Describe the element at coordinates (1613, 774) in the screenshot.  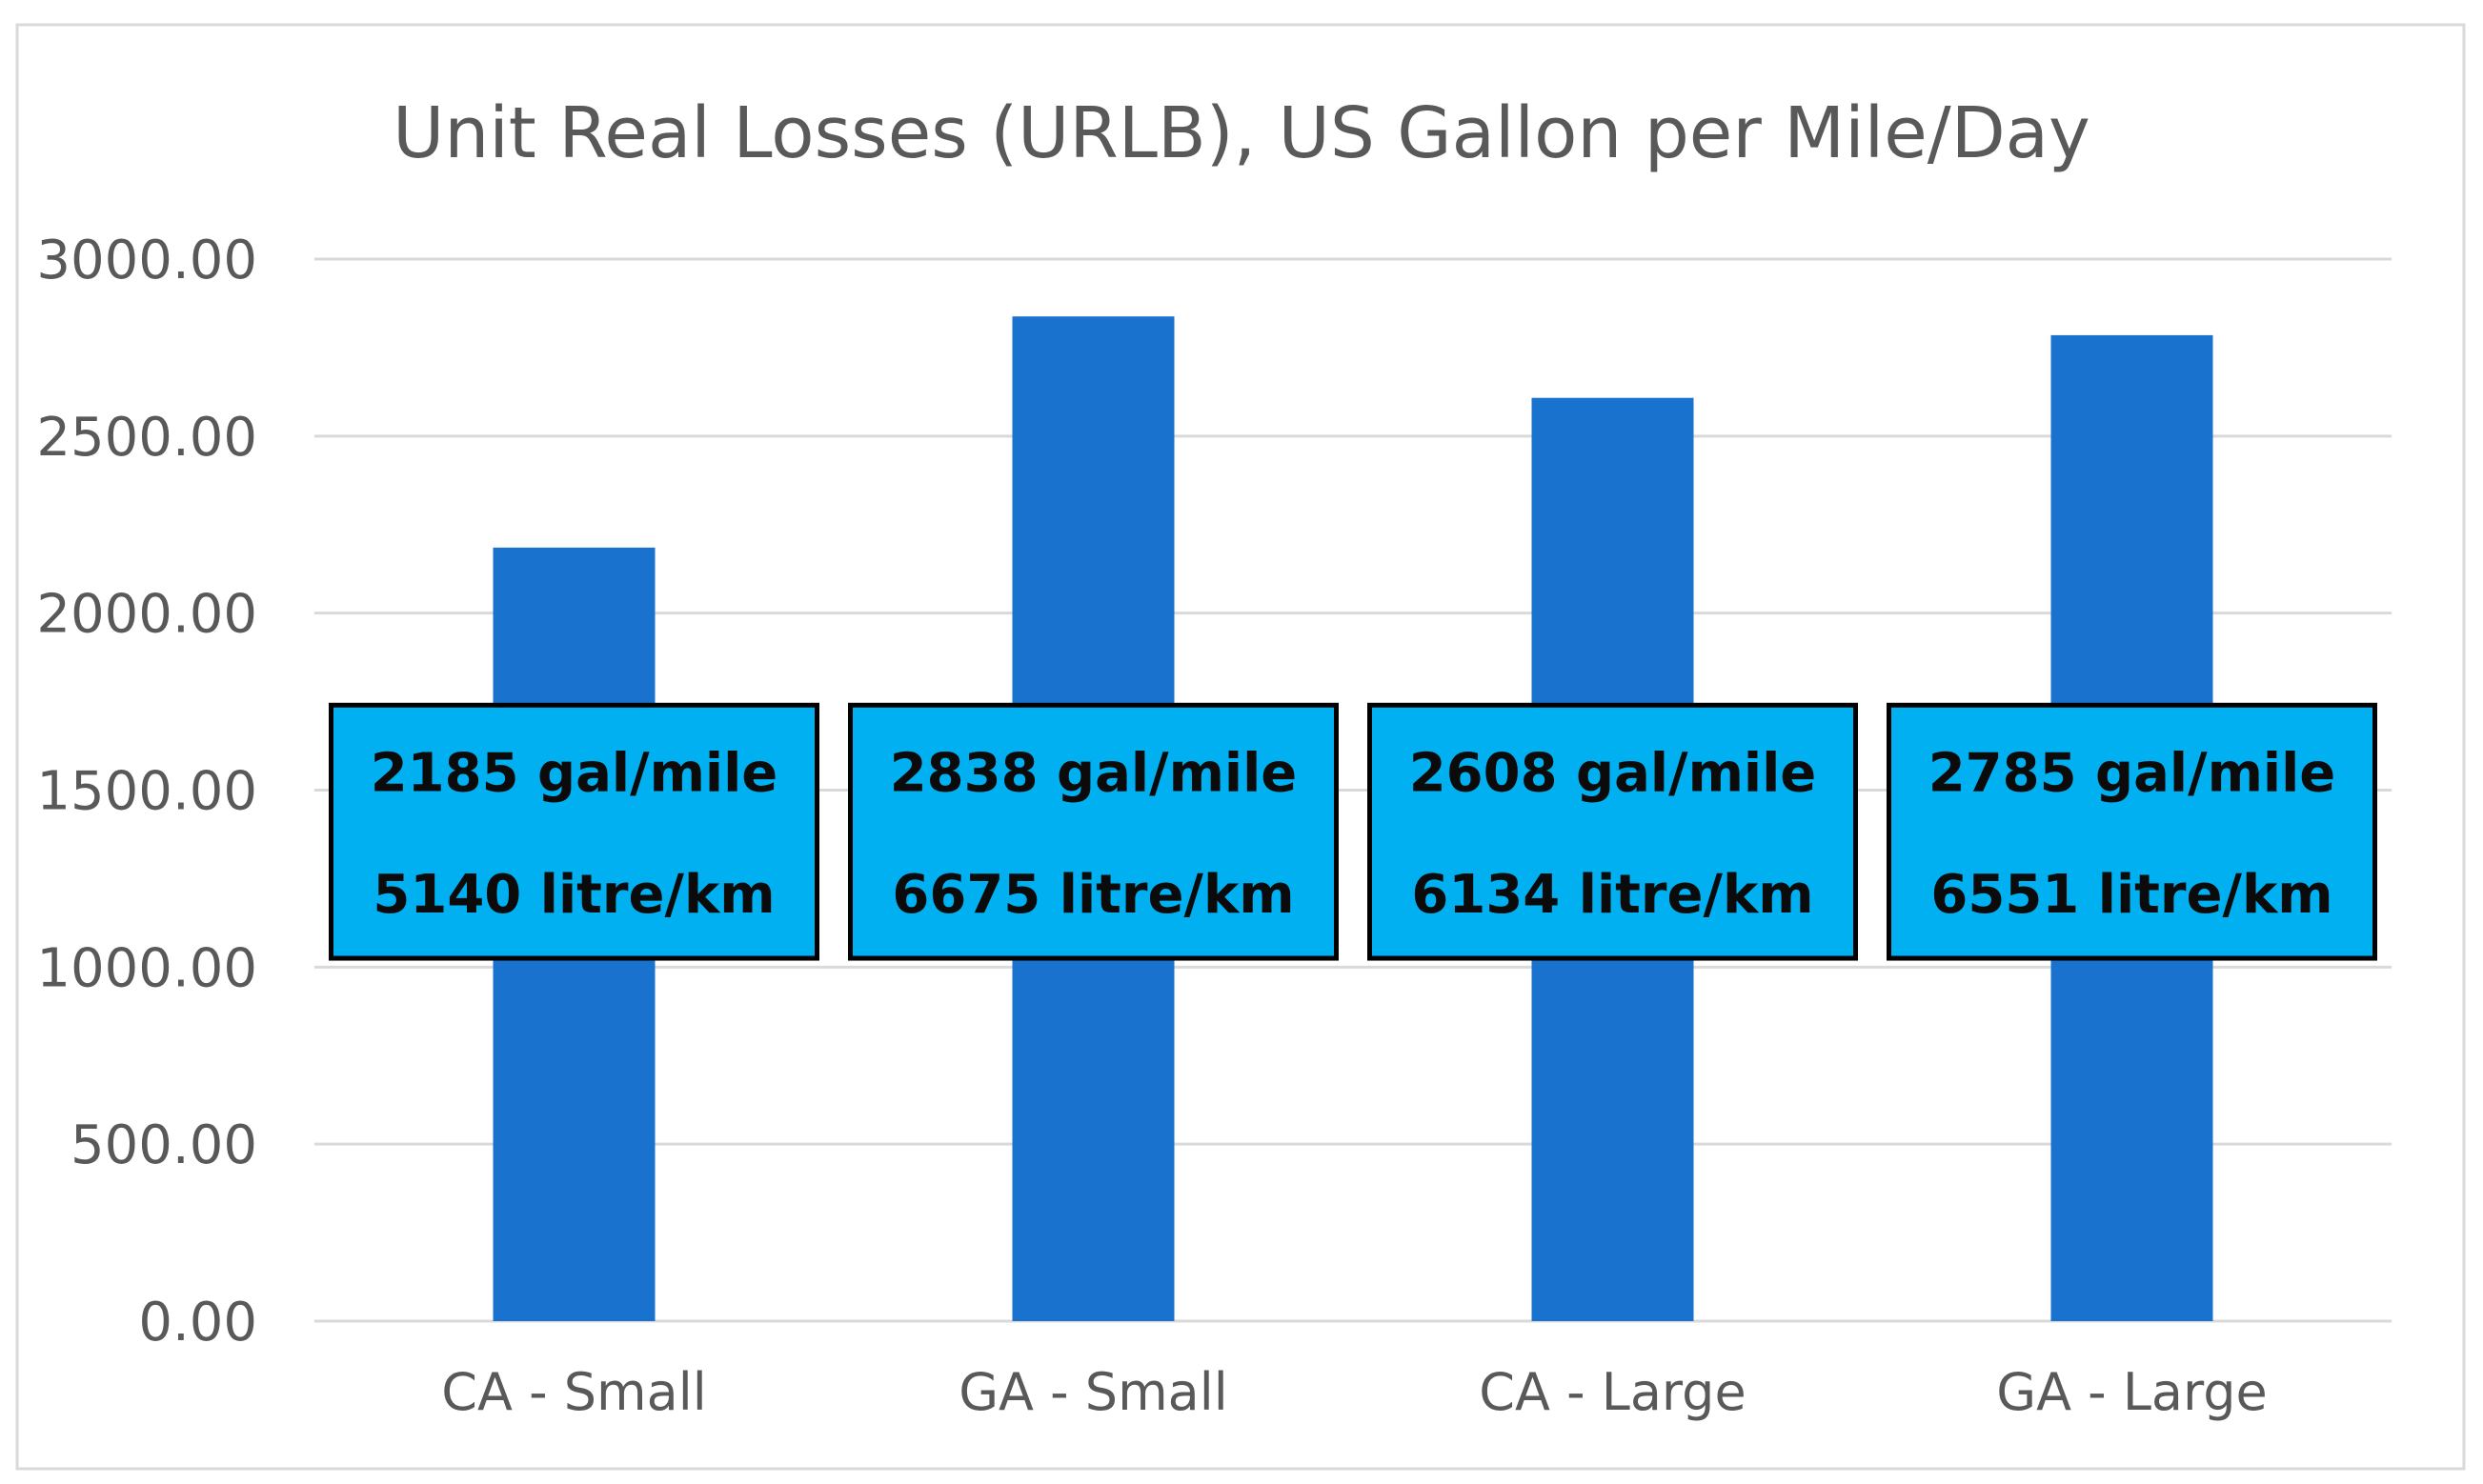
I see `callout-gal-per-mile: 2608 gal/mile` at that location.